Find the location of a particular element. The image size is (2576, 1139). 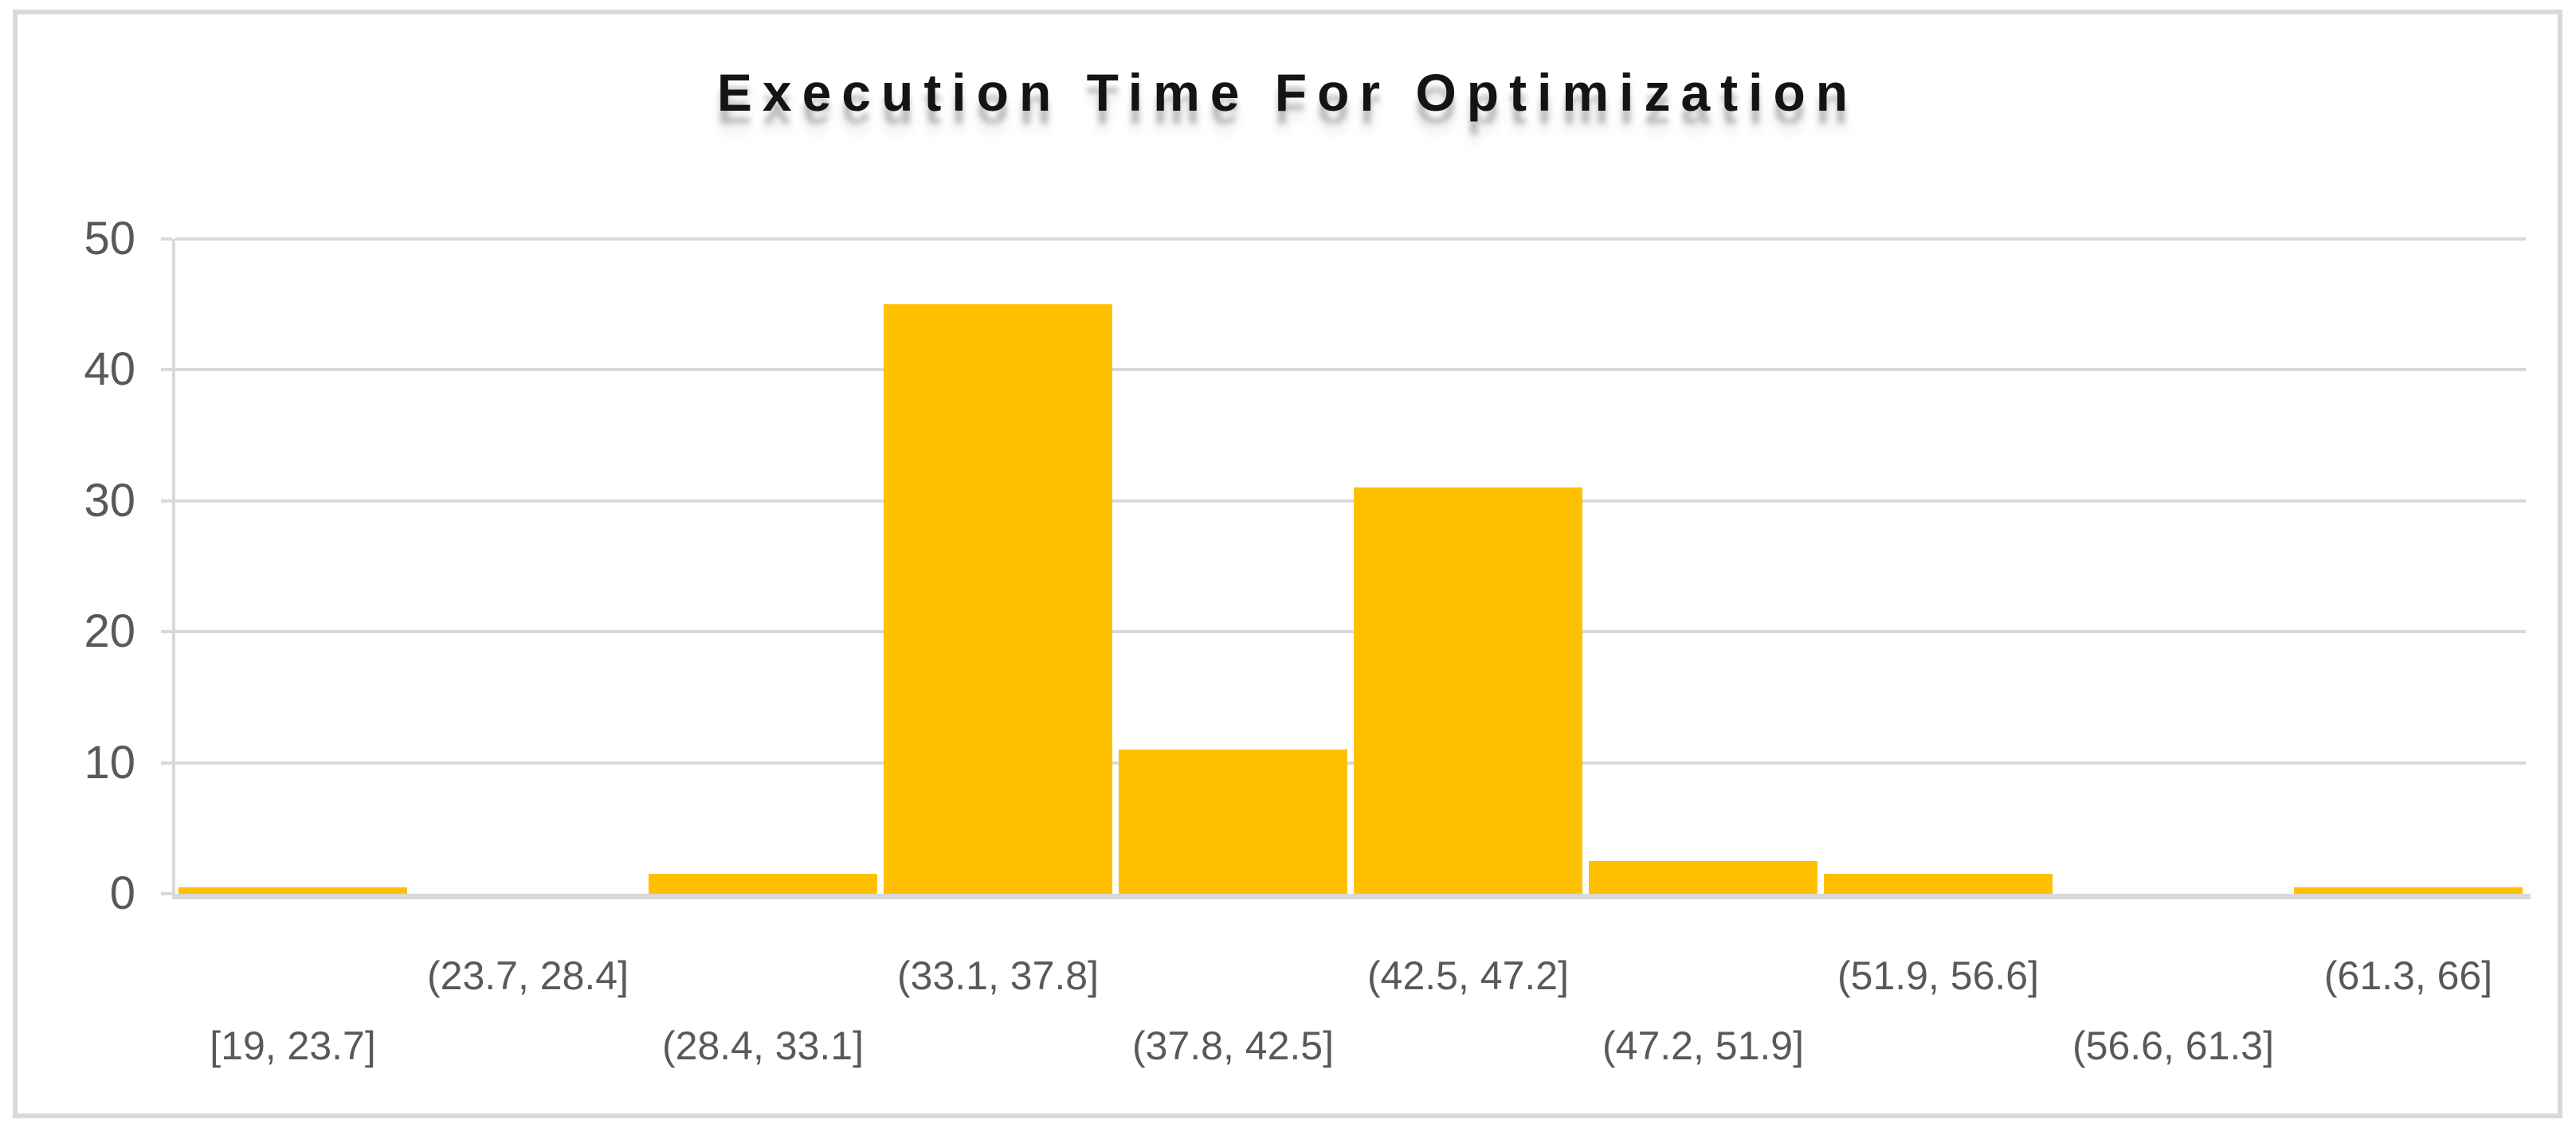

chart-title: Execution Time For Optimization is located at coordinates (1287, 92).